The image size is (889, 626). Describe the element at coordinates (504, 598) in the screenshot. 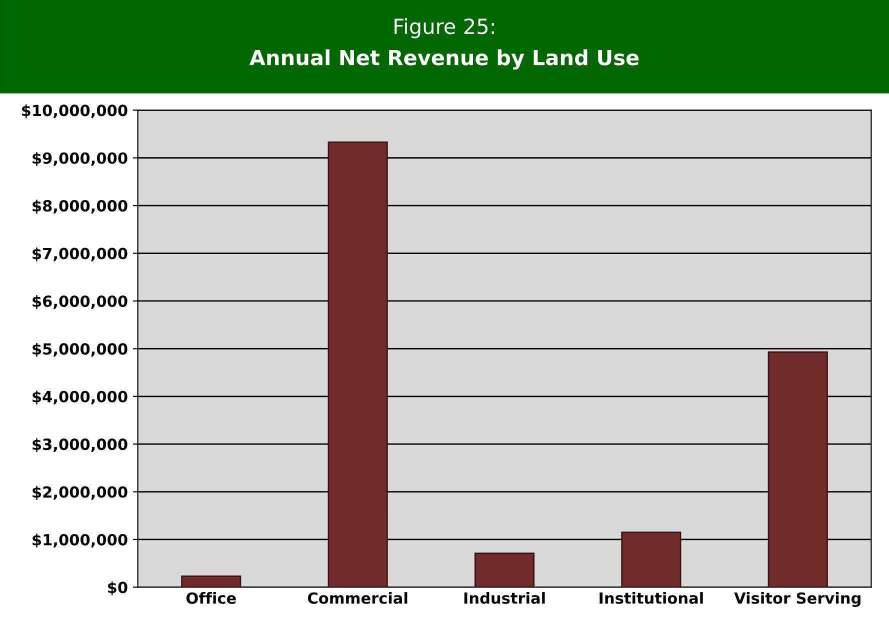

I see `x-tick-label: Industrial` at that location.